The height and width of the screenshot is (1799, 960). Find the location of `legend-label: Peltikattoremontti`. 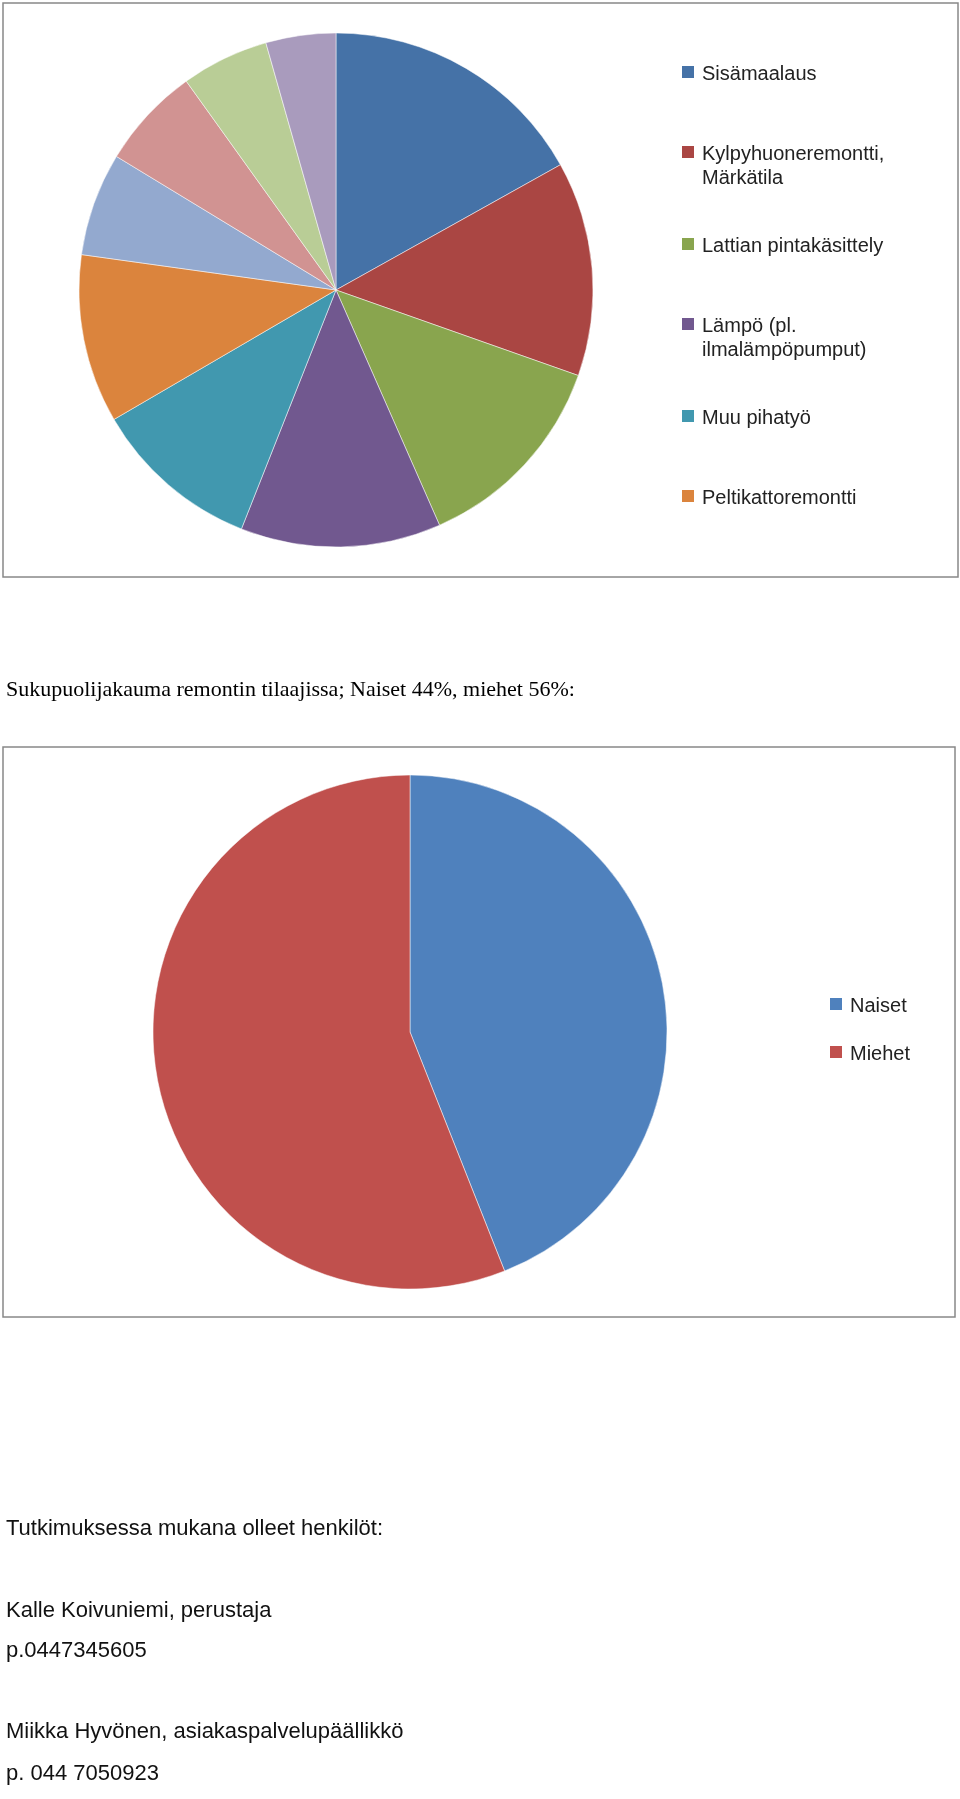

legend-label: Peltikattoremontti is located at coordinates (779, 497).